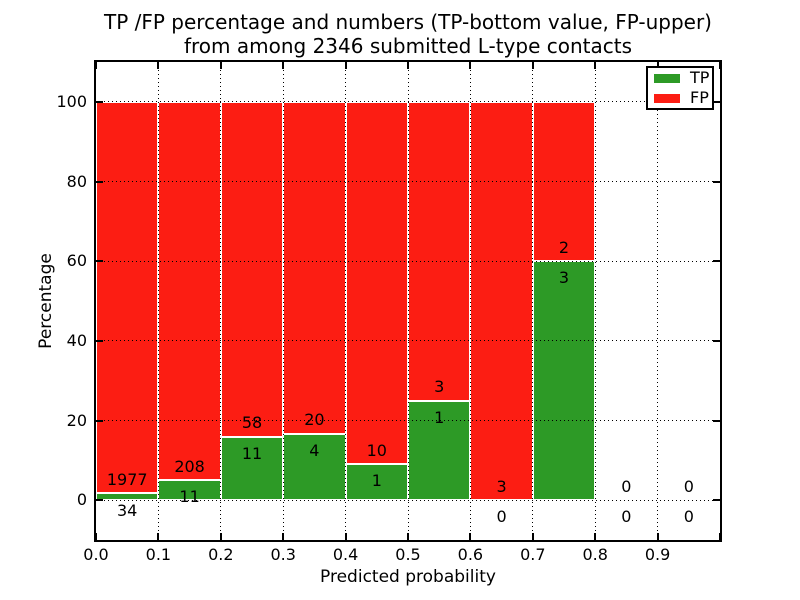 This screenshot has width=800, height=600. What do you see at coordinates (346, 301) in the screenshot?
I see `gridline-v-0.4` at bounding box center [346, 301].